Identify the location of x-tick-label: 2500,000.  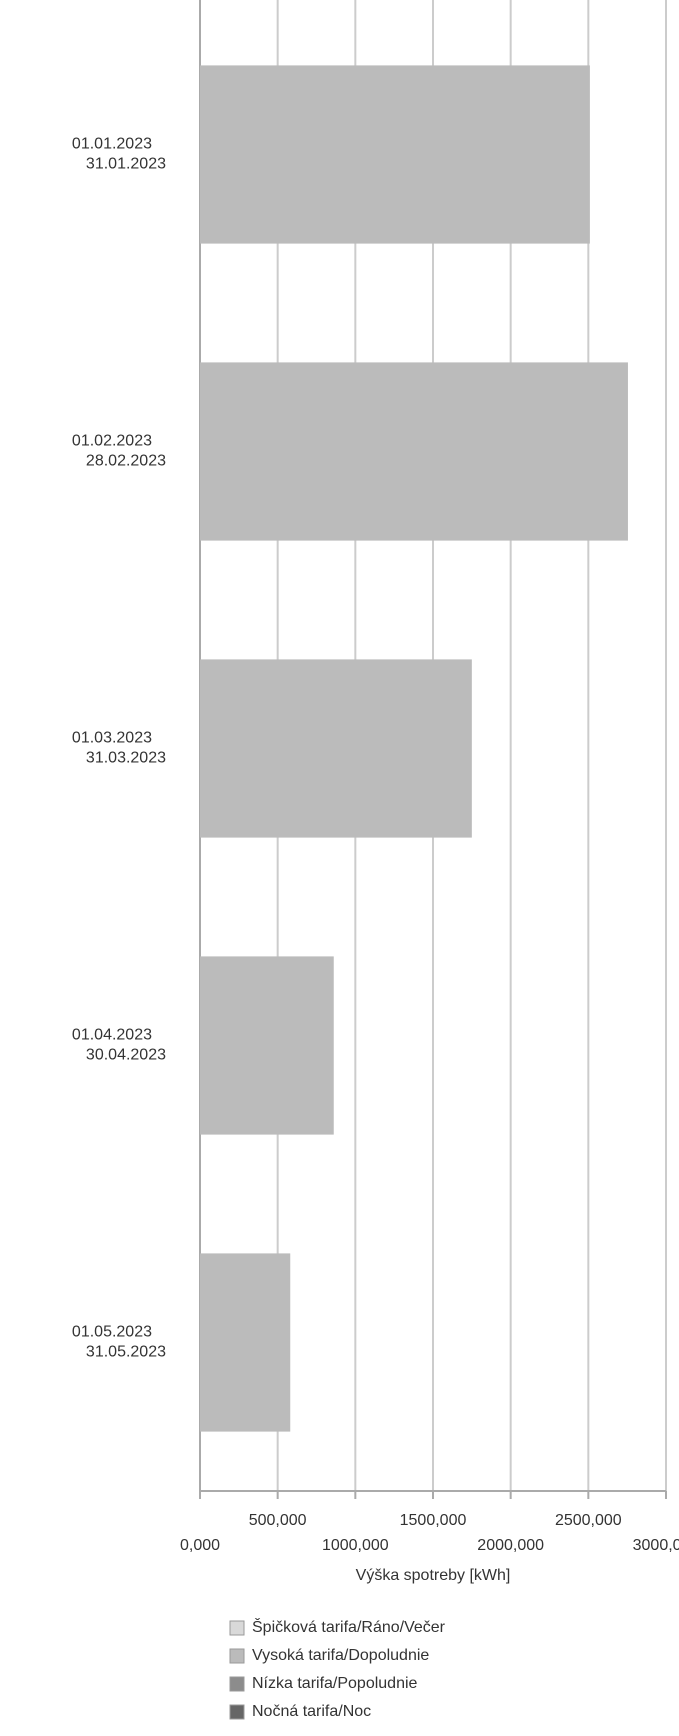
(588, 1520).